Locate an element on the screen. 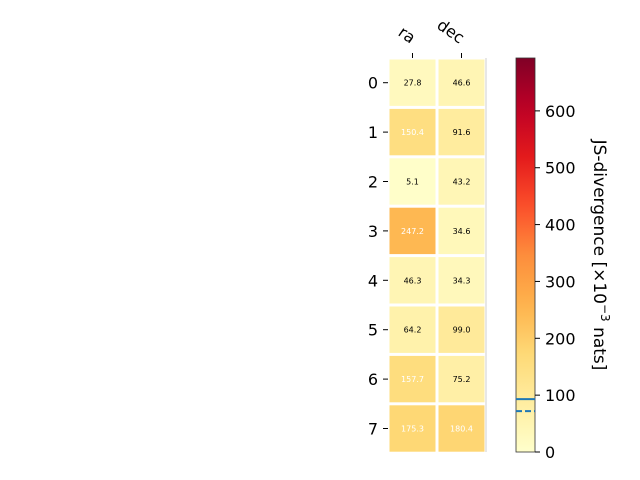 The width and height of the screenshot is (640, 480). colorbar-tick-label: 100 is located at coordinates (560, 395).